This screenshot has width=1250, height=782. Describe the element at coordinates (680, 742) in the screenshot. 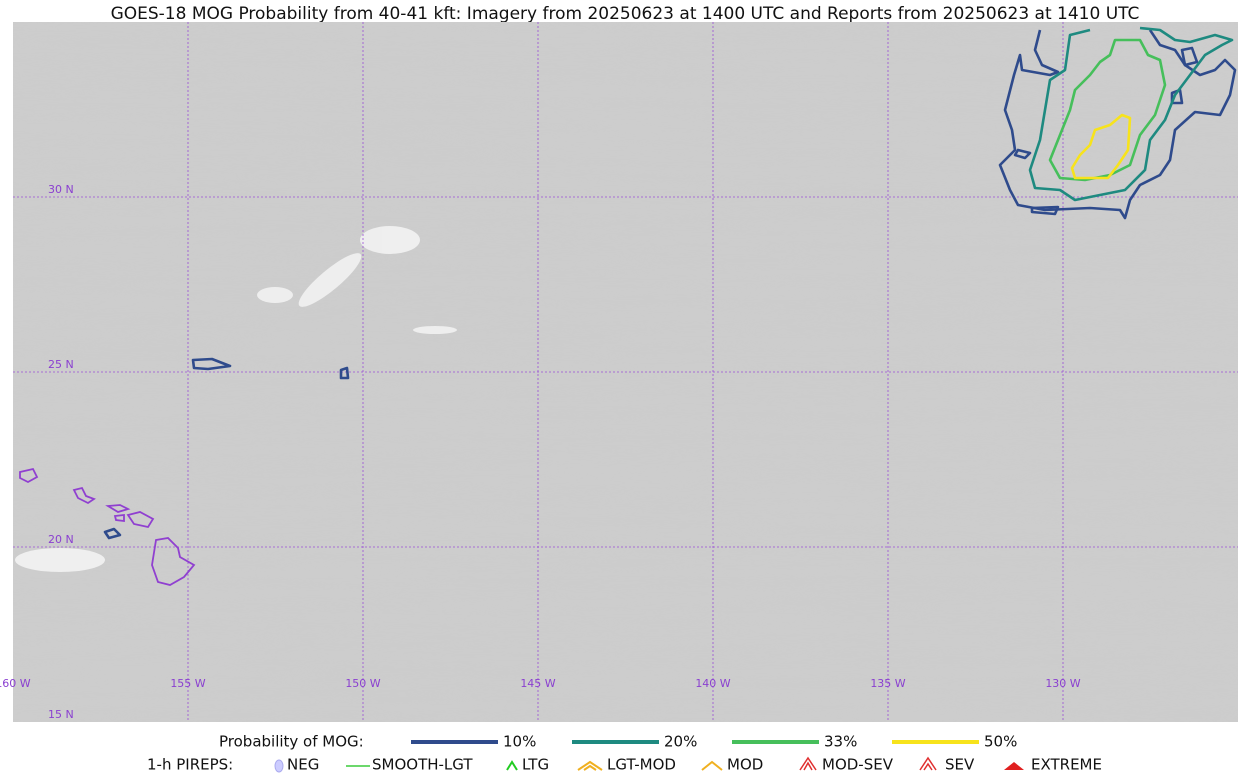

I see `legend-label: 20%` at that location.